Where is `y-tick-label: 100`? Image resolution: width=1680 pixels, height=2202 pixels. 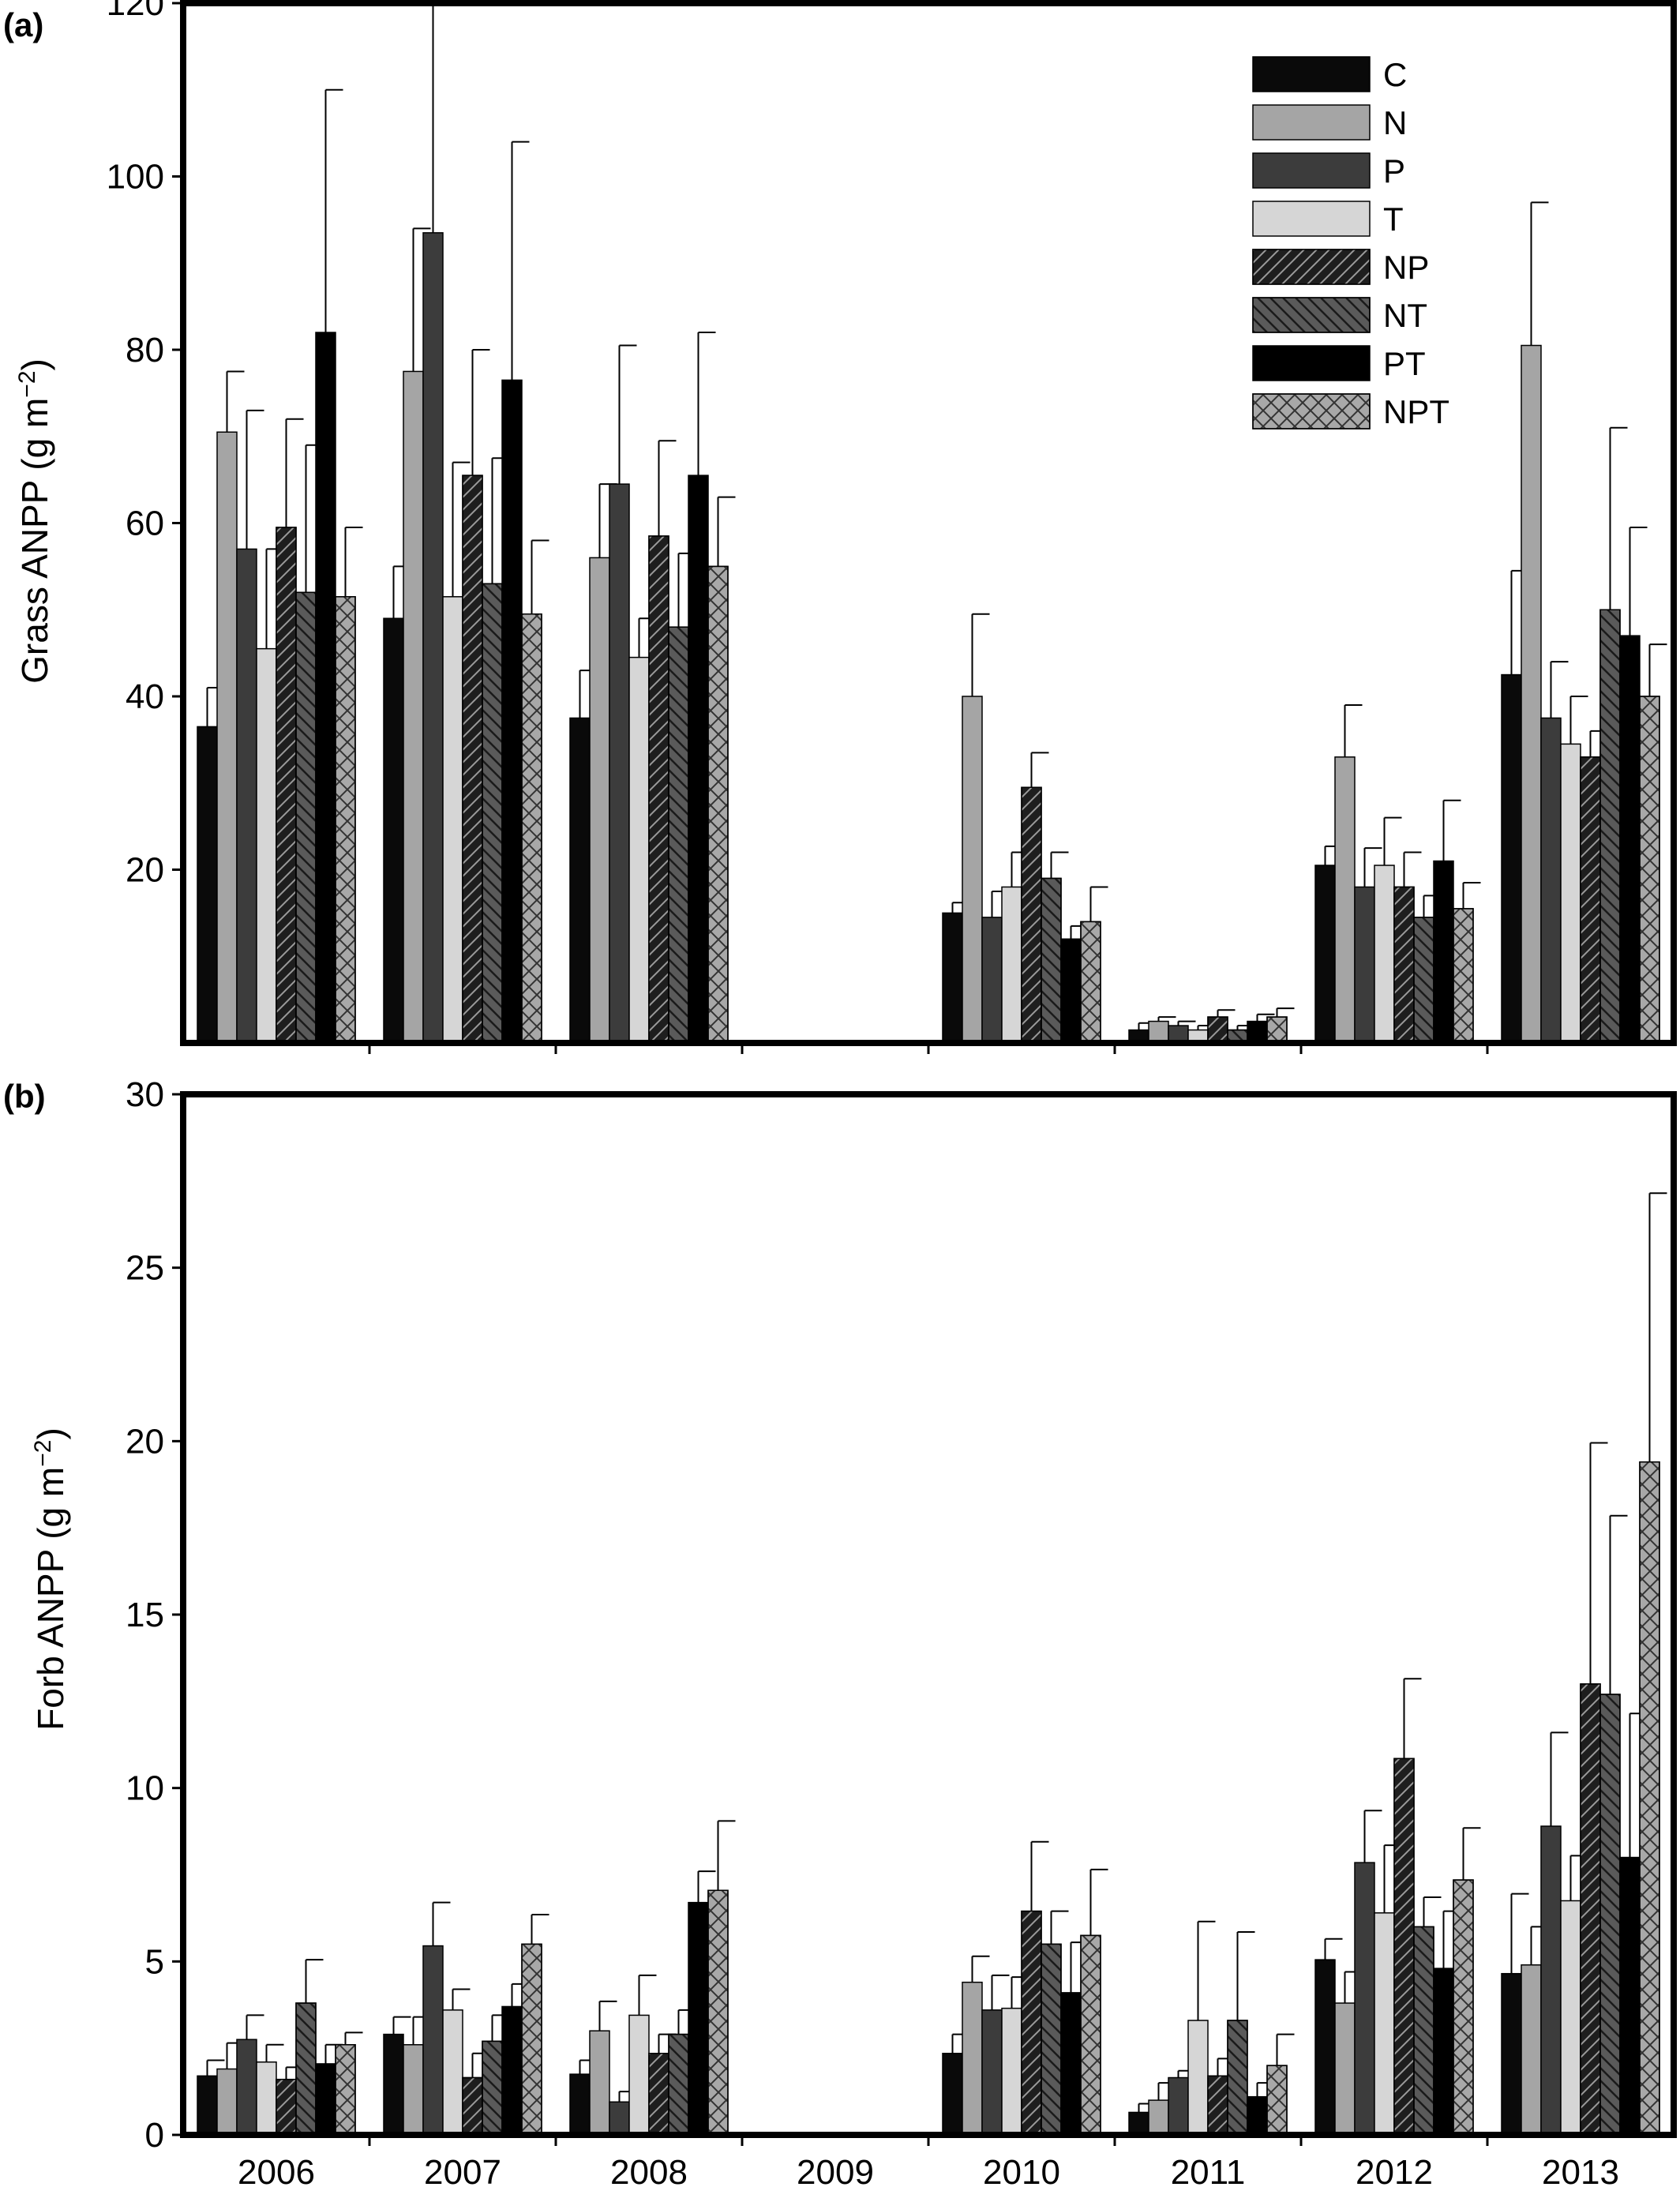
y-tick-label: 100 is located at coordinates (135, 177).